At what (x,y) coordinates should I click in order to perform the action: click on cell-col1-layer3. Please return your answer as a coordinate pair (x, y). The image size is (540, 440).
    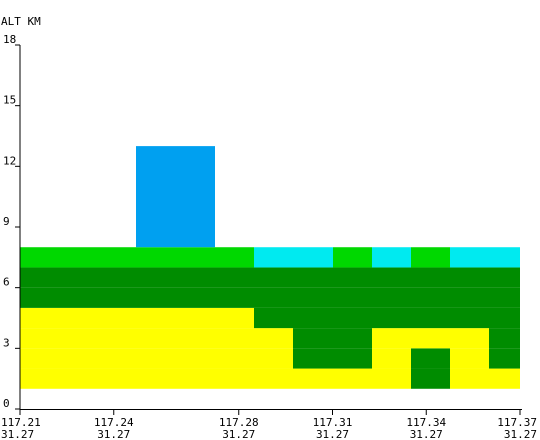
    Looking at the image, I should click on (76, 338).